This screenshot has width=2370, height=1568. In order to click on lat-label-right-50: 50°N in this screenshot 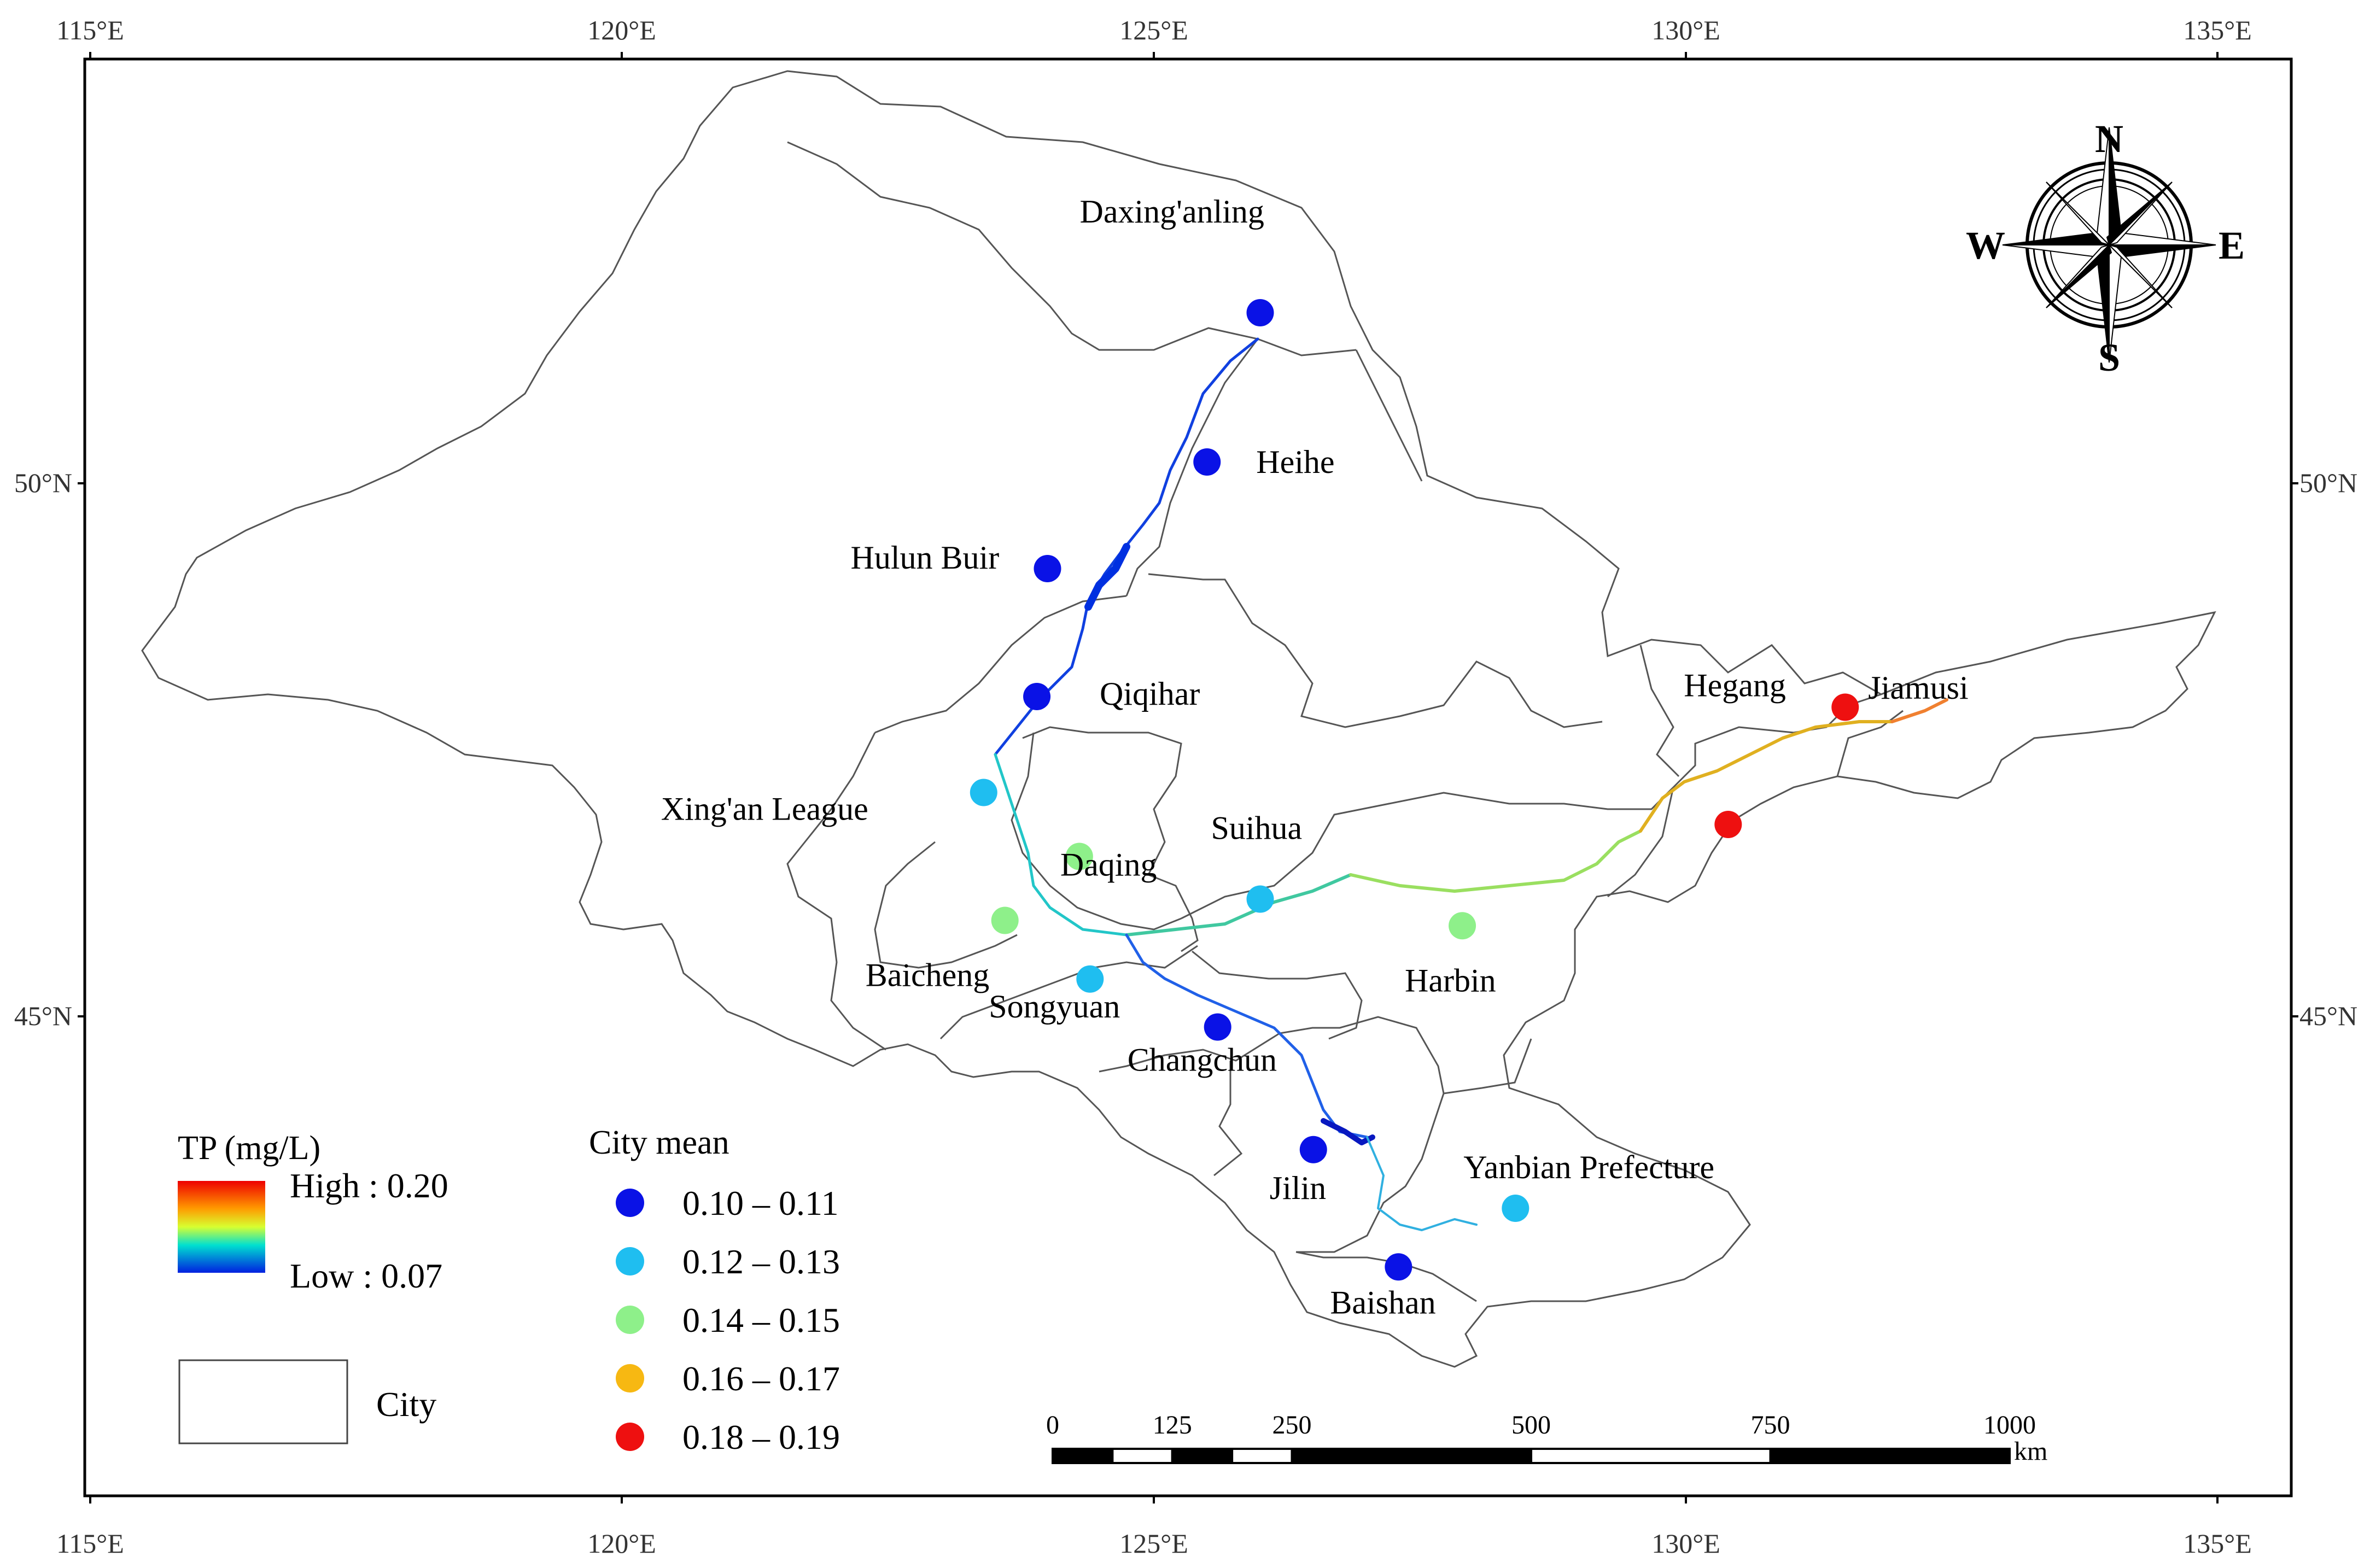, I will do `click(2328, 482)`.